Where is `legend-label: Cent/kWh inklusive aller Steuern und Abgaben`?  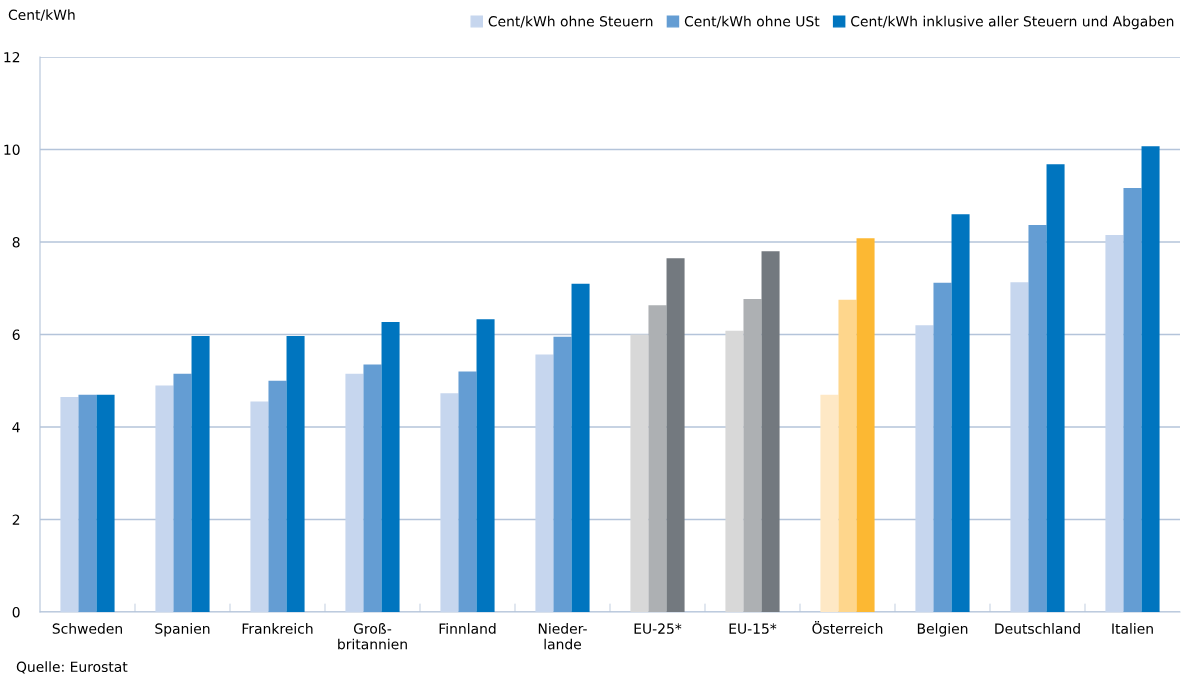 legend-label: Cent/kWh inklusive aller Steuern und Abgaben is located at coordinates (1012, 22).